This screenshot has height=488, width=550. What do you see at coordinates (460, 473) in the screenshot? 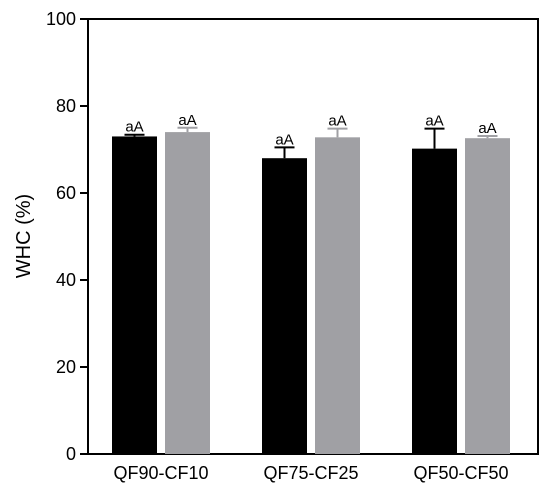
I see `x-tick-label-3: QF50-CF50` at bounding box center [460, 473].